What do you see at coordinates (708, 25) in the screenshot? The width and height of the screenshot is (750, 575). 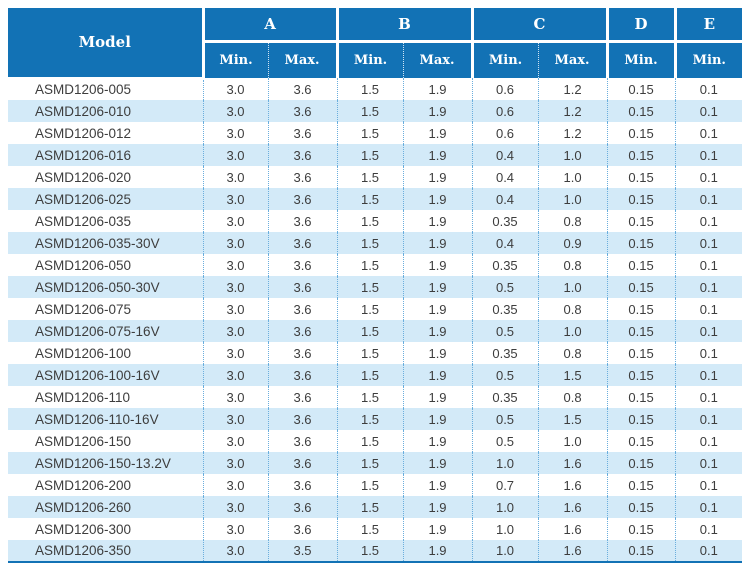 I see `column-header-e: E` at bounding box center [708, 25].